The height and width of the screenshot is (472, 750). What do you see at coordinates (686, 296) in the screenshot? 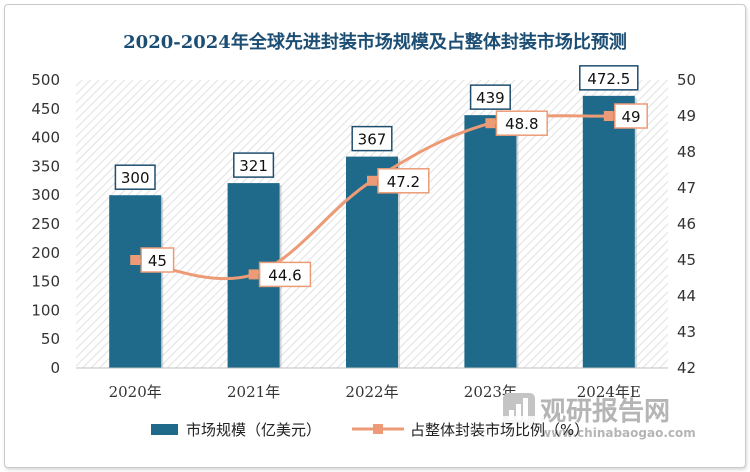
I see `right-axis-tick-label: 44` at bounding box center [686, 296].